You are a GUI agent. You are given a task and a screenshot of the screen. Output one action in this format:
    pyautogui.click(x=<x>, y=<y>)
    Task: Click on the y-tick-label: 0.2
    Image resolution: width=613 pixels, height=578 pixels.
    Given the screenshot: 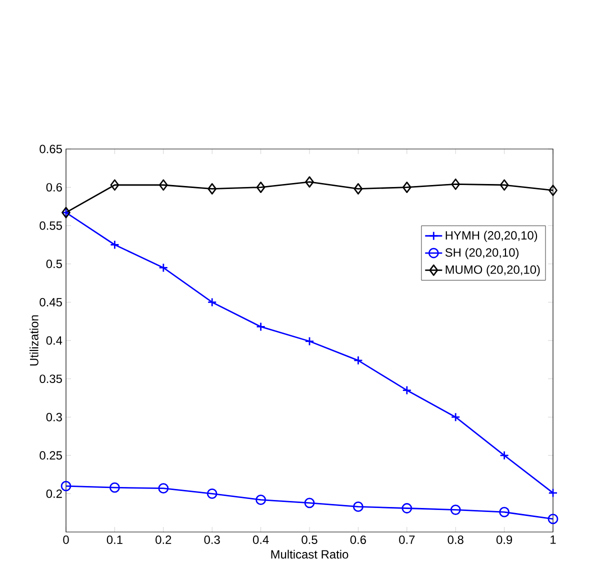 What is the action you would take?
    pyautogui.click(x=54, y=493)
    